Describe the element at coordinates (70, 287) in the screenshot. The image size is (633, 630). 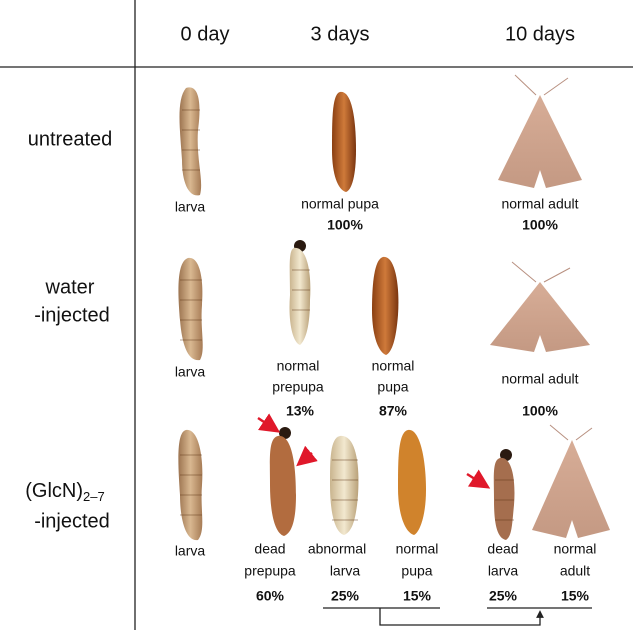
I see `row-label: water` at that location.